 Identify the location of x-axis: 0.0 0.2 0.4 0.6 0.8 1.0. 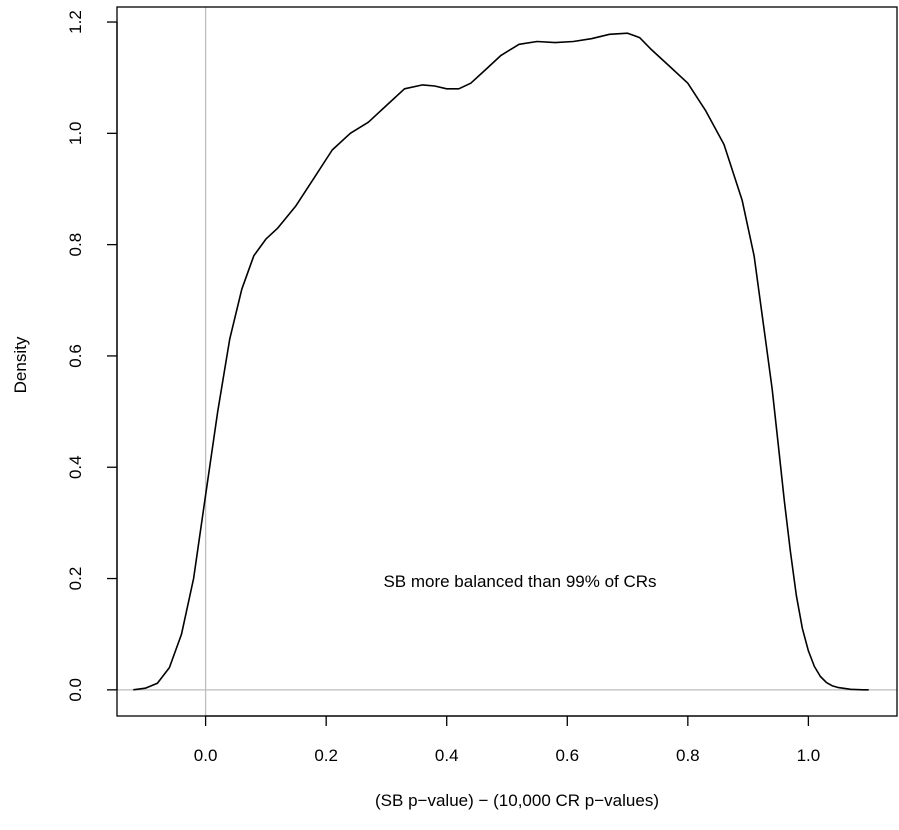
(507, 740).